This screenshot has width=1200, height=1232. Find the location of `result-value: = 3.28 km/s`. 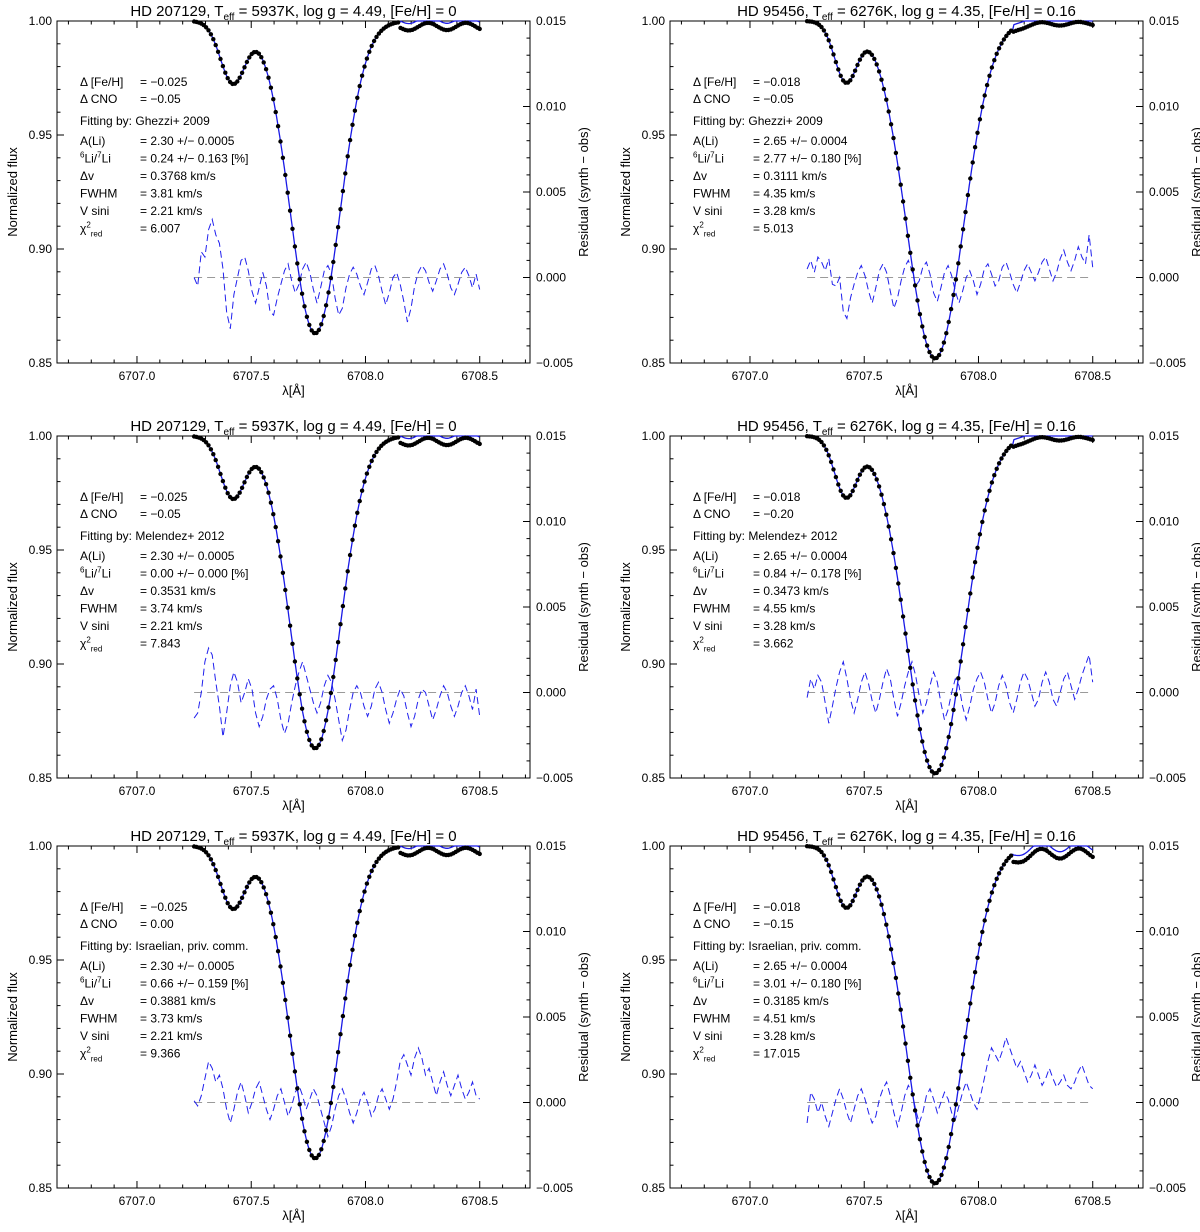

result-value: = 3.28 km/s is located at coordinates (784, 211).